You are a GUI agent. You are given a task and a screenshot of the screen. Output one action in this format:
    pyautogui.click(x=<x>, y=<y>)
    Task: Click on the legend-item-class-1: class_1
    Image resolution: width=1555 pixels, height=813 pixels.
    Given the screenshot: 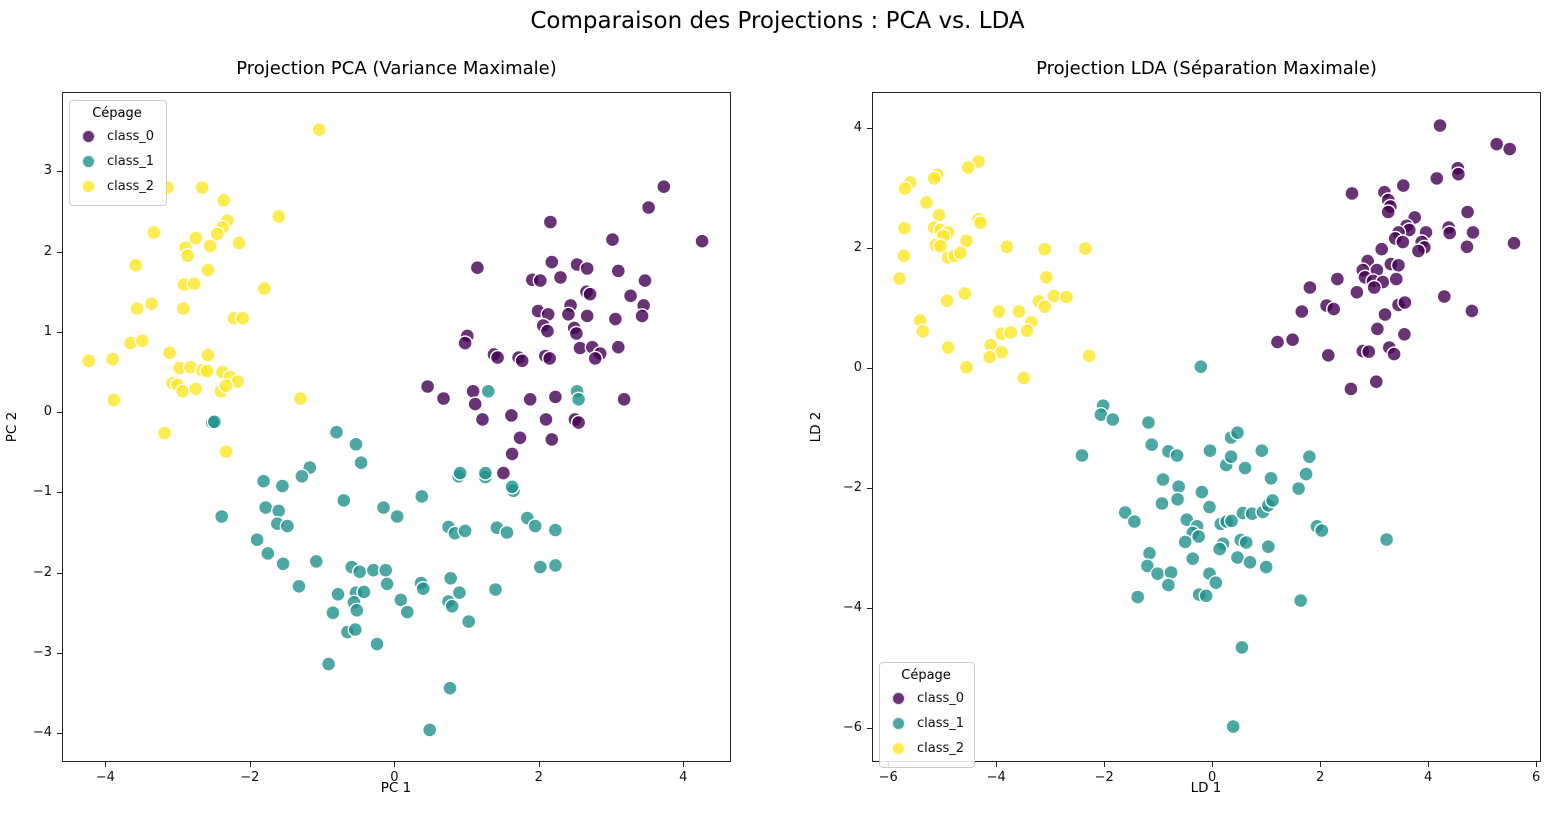 What is the action you would take?
    pyautogui.click(x=926, y=723)
    